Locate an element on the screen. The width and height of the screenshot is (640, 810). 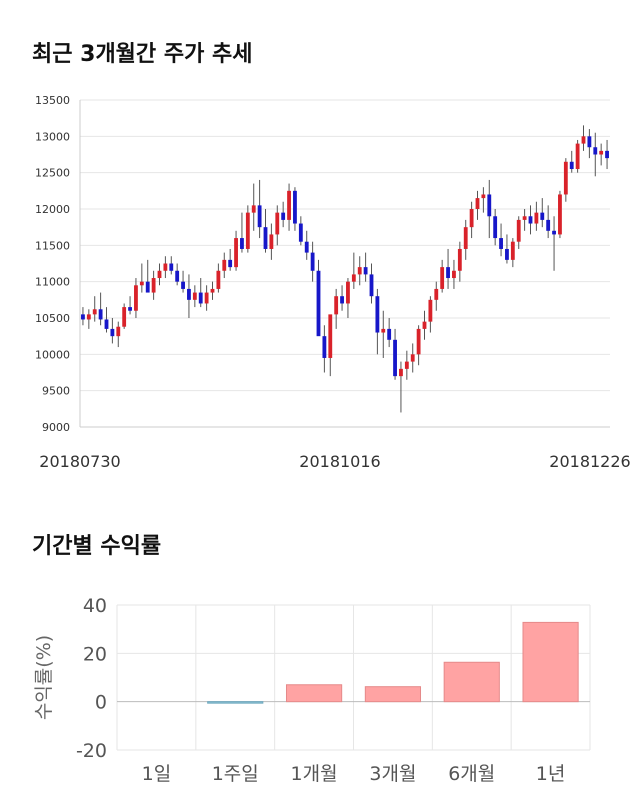
y-tick-label: 13000 is located at coordinates (52, 136).